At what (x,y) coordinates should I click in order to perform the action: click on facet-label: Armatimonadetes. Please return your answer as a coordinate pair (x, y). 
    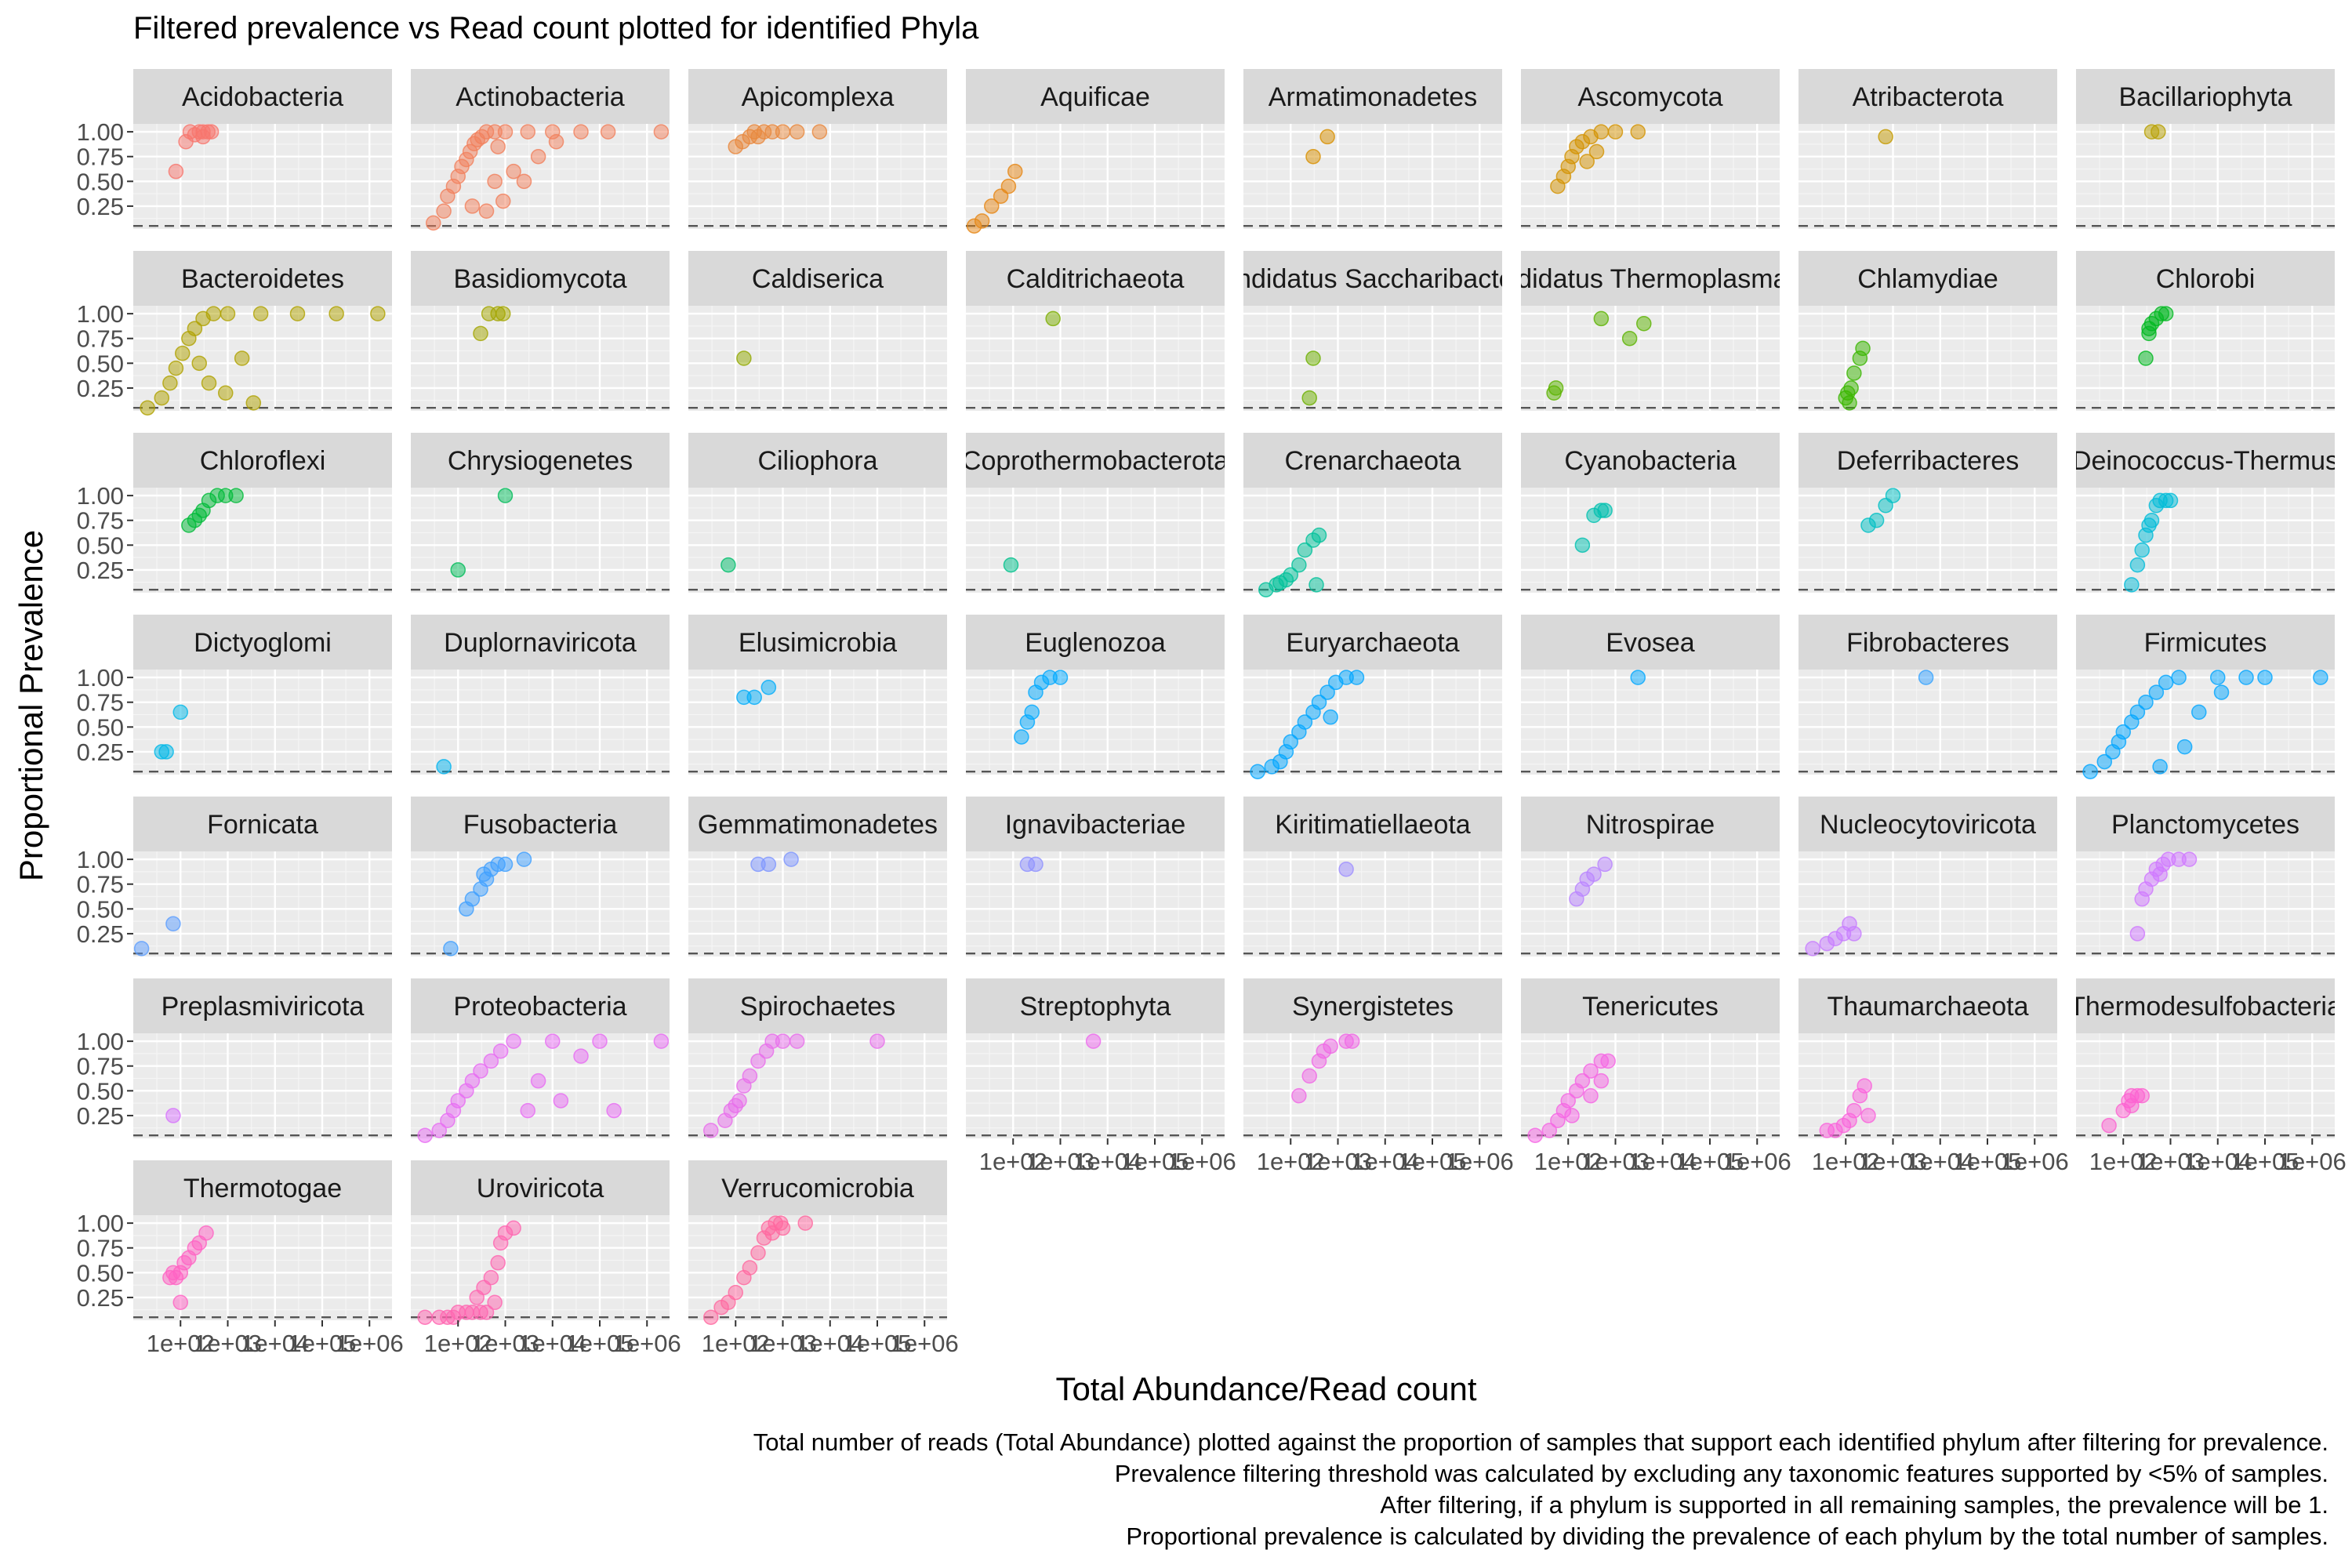
    Looking at the image, I should click on (1373, 97).